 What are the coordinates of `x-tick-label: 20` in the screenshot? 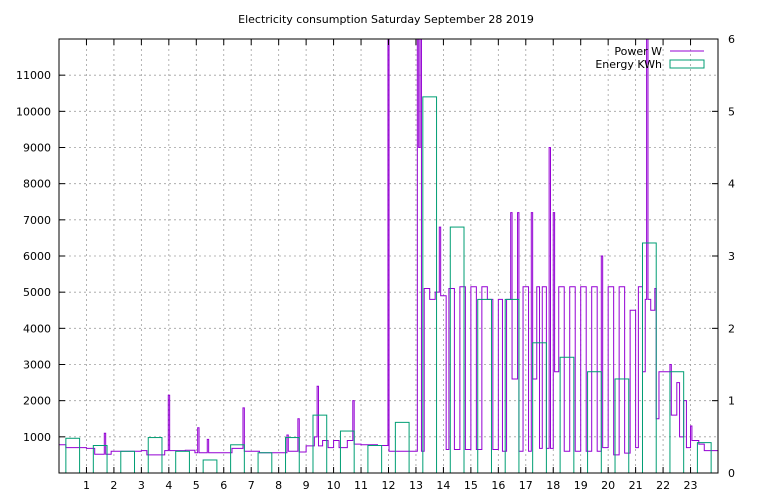 It's located at (608, 485).